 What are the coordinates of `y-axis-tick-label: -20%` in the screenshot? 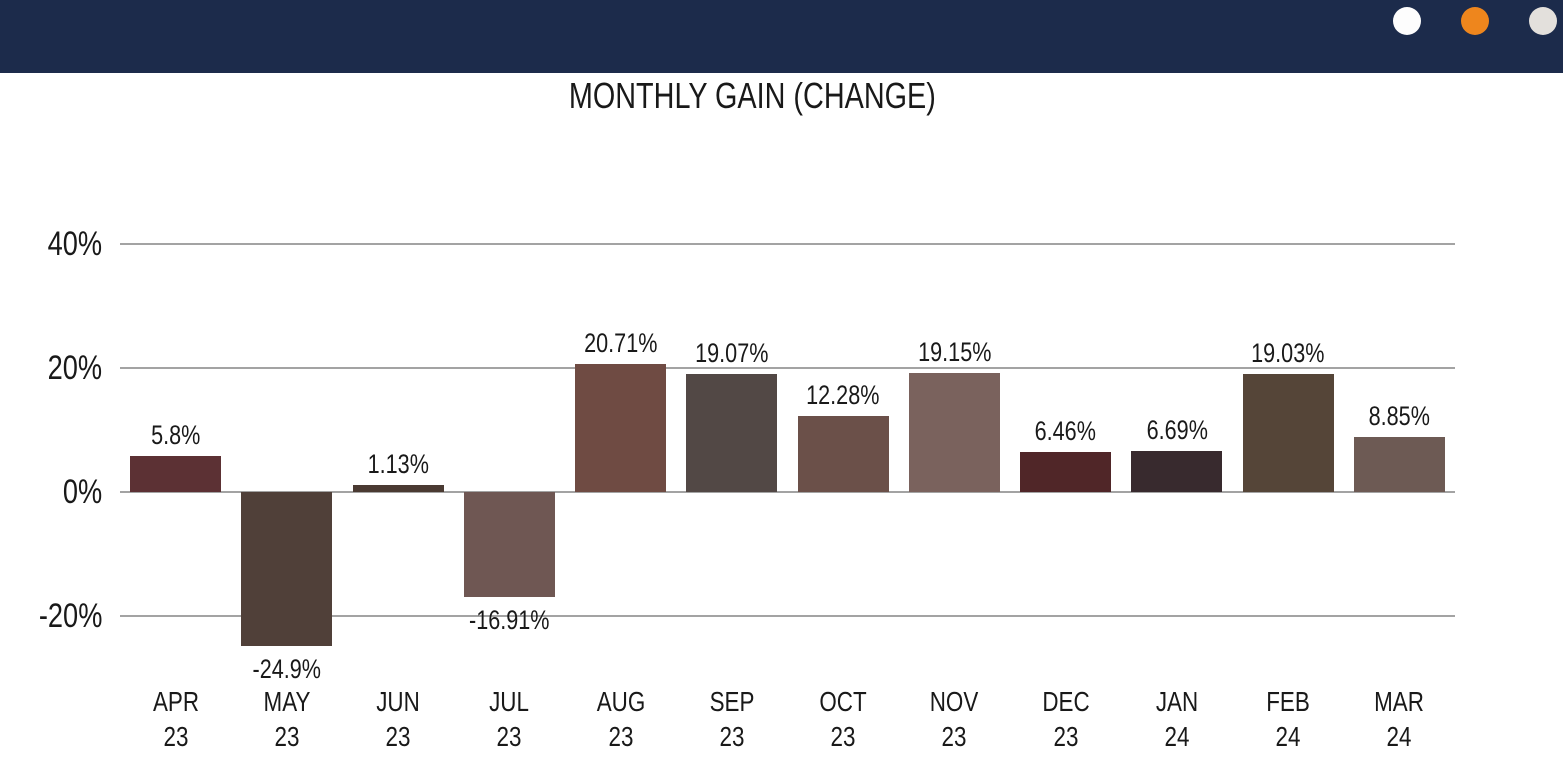 It's located at (56, 616).